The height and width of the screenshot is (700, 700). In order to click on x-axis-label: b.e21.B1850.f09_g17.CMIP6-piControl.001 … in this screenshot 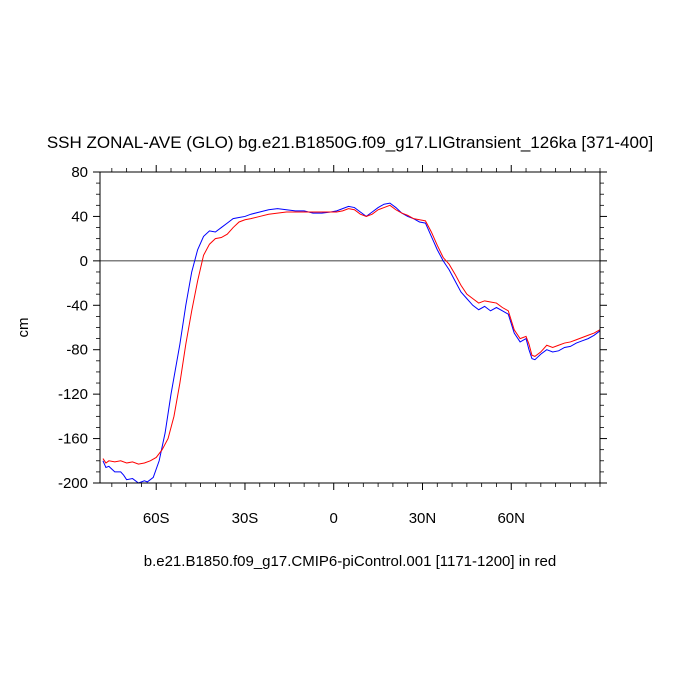, I will do `click(350, 561)`.